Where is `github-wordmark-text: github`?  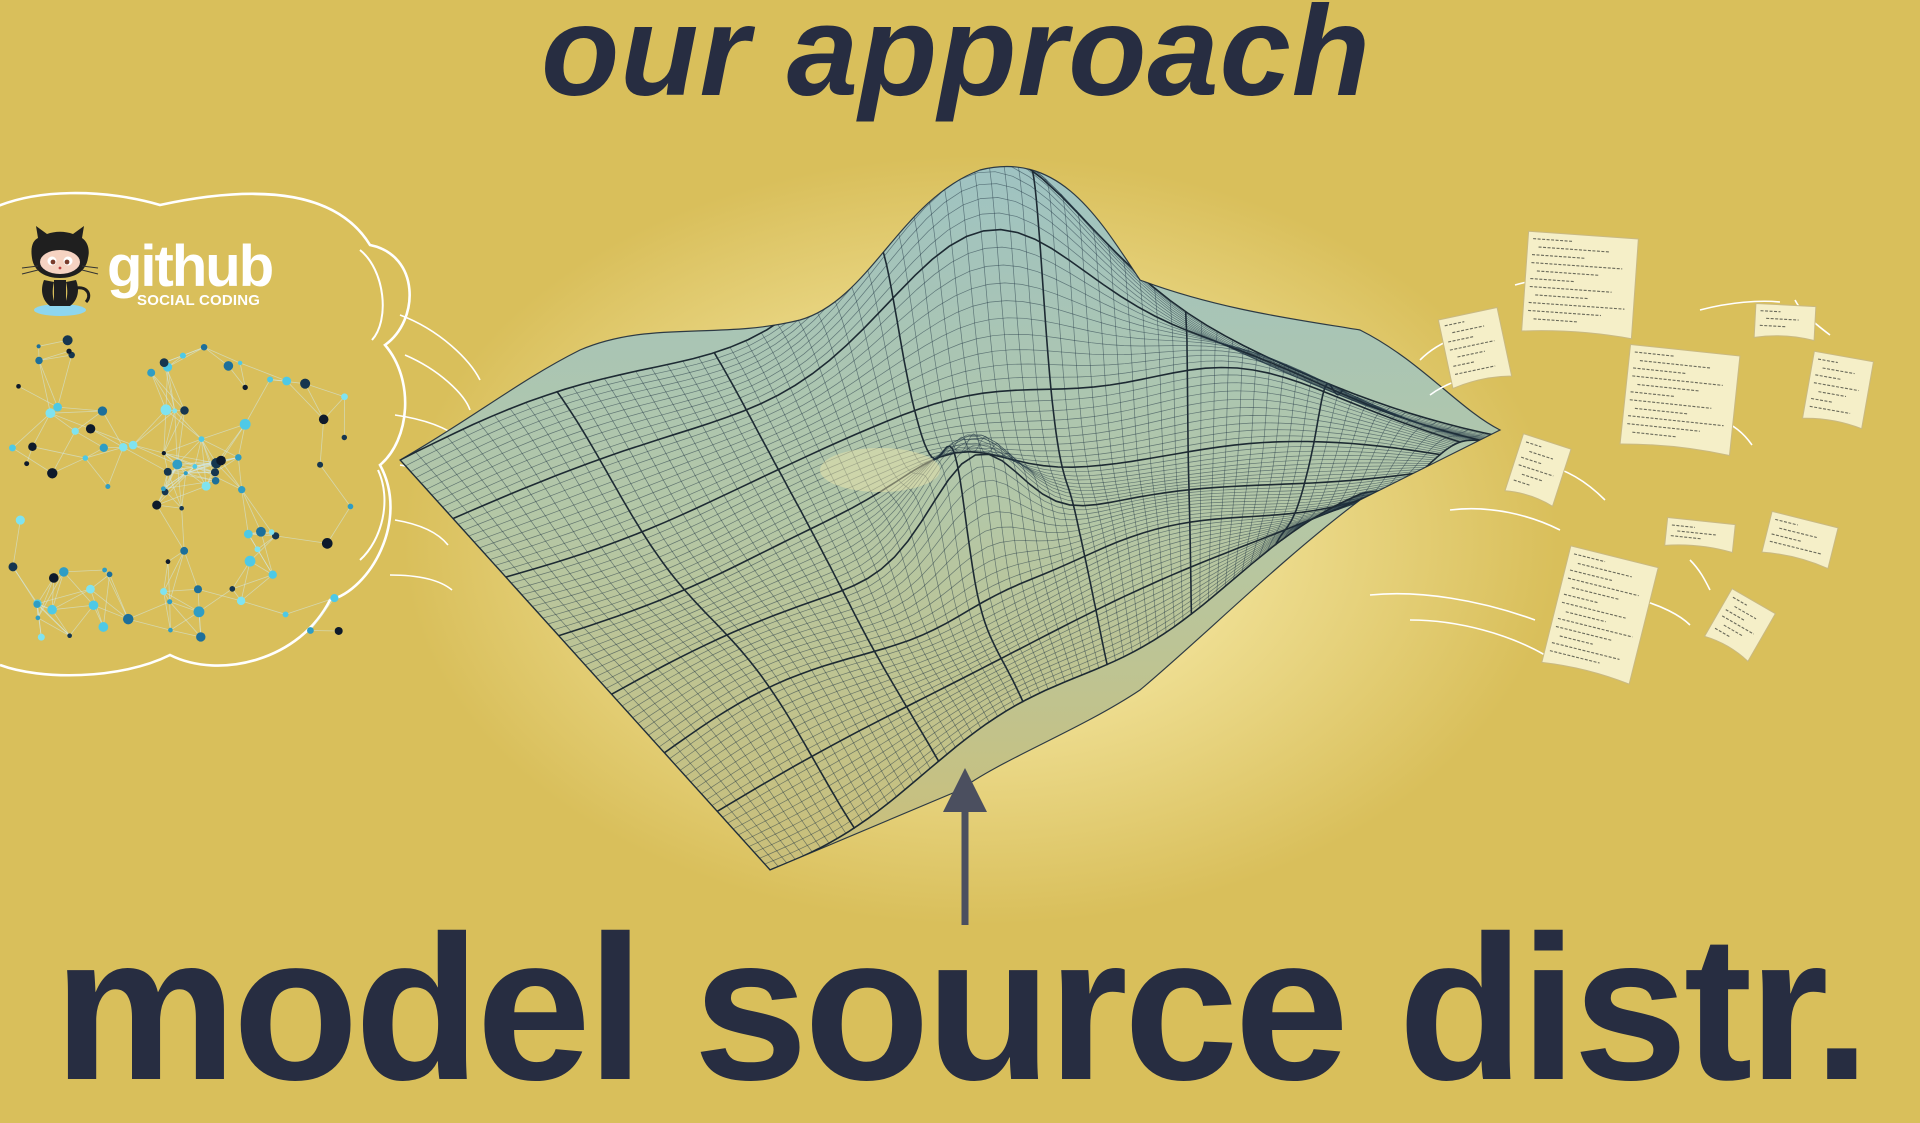 github-wordmark-text: github is located at coordinates (189, 267).